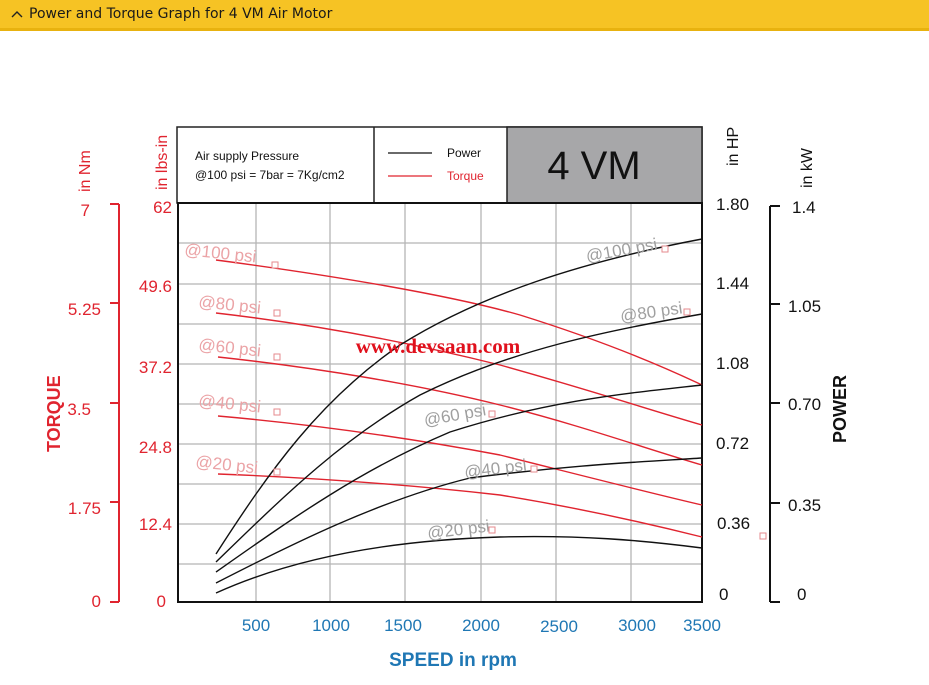 This screenshot has height=685, width=929. I want to click on torque-label-100psi: @100 psi, so click(221, 253).